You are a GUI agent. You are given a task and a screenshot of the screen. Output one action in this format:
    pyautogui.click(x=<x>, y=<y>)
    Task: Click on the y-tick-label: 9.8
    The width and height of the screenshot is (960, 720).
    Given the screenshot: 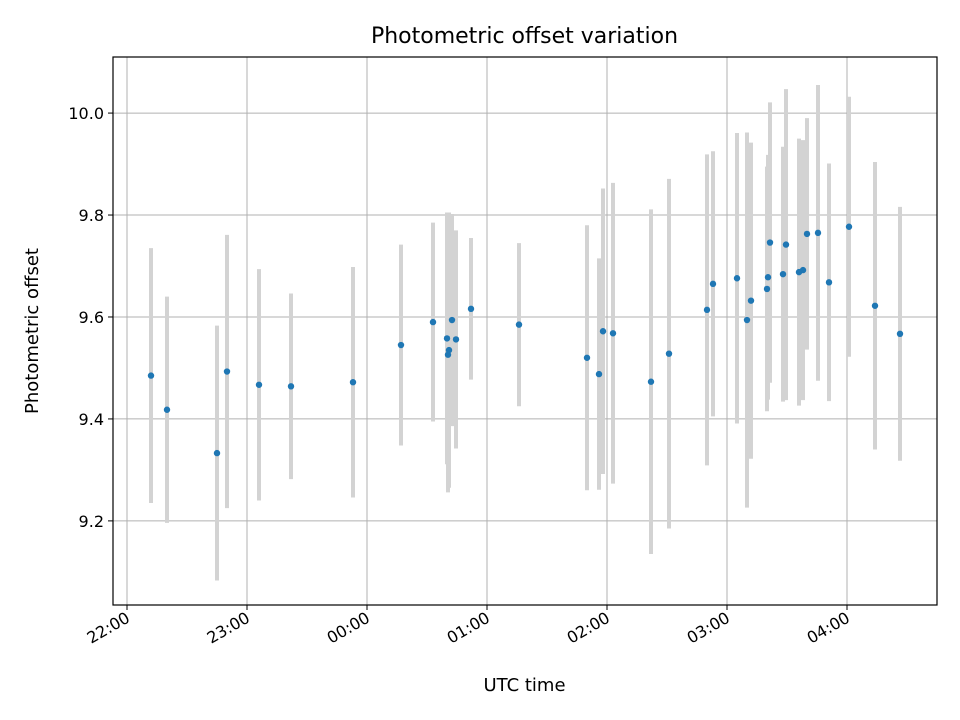 What is the action you would take?
    pyautogui.click(x=91, y=215)
    